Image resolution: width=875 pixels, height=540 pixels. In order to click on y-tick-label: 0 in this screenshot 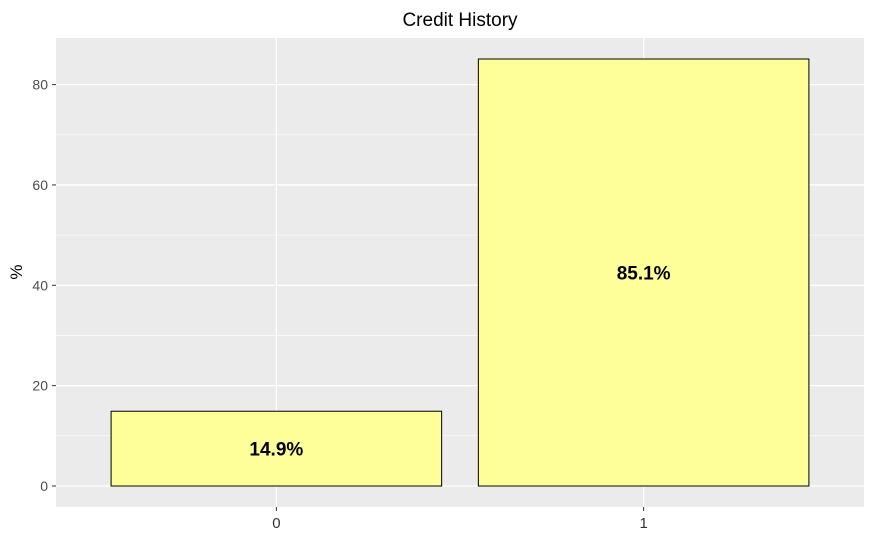, I will do `click(44, 486)`.